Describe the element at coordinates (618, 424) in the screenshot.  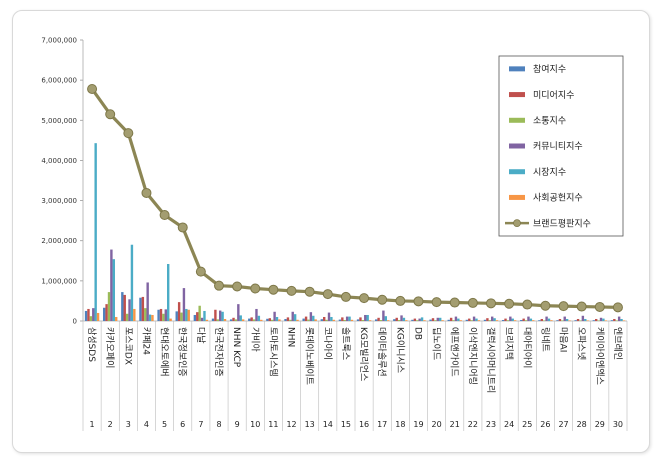
I see `rank-label: 30` at that location.